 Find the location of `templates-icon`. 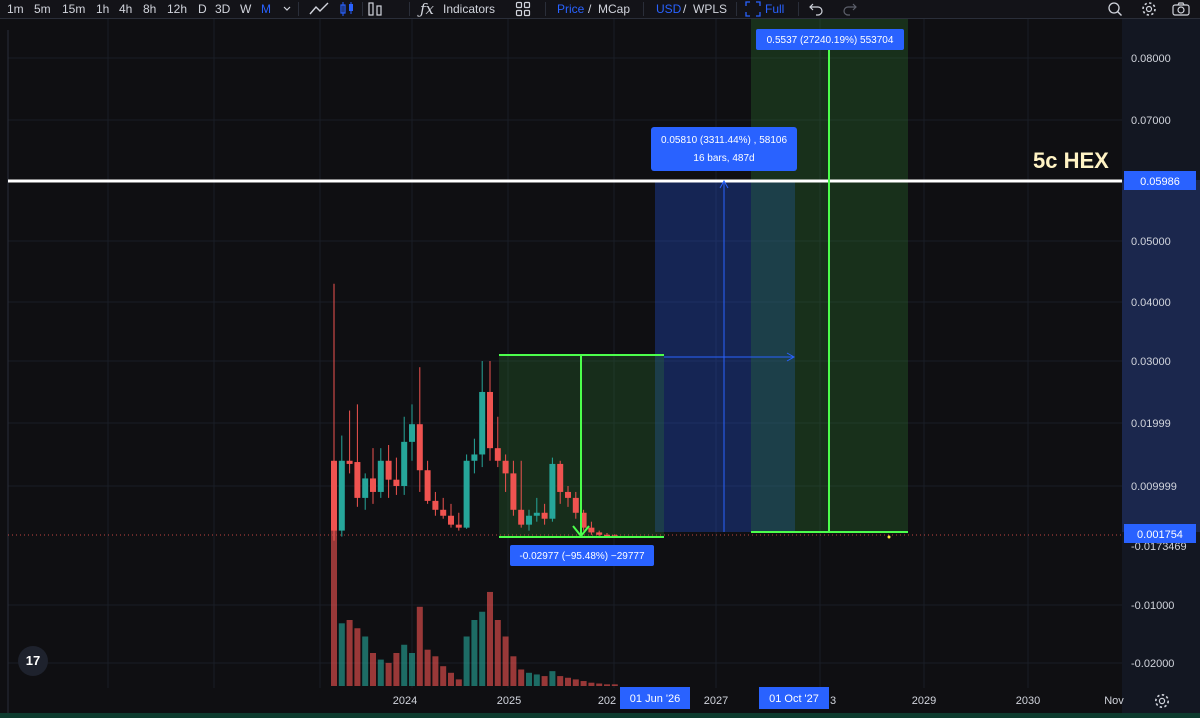

templates-icon is located at coordinates (523, 10).